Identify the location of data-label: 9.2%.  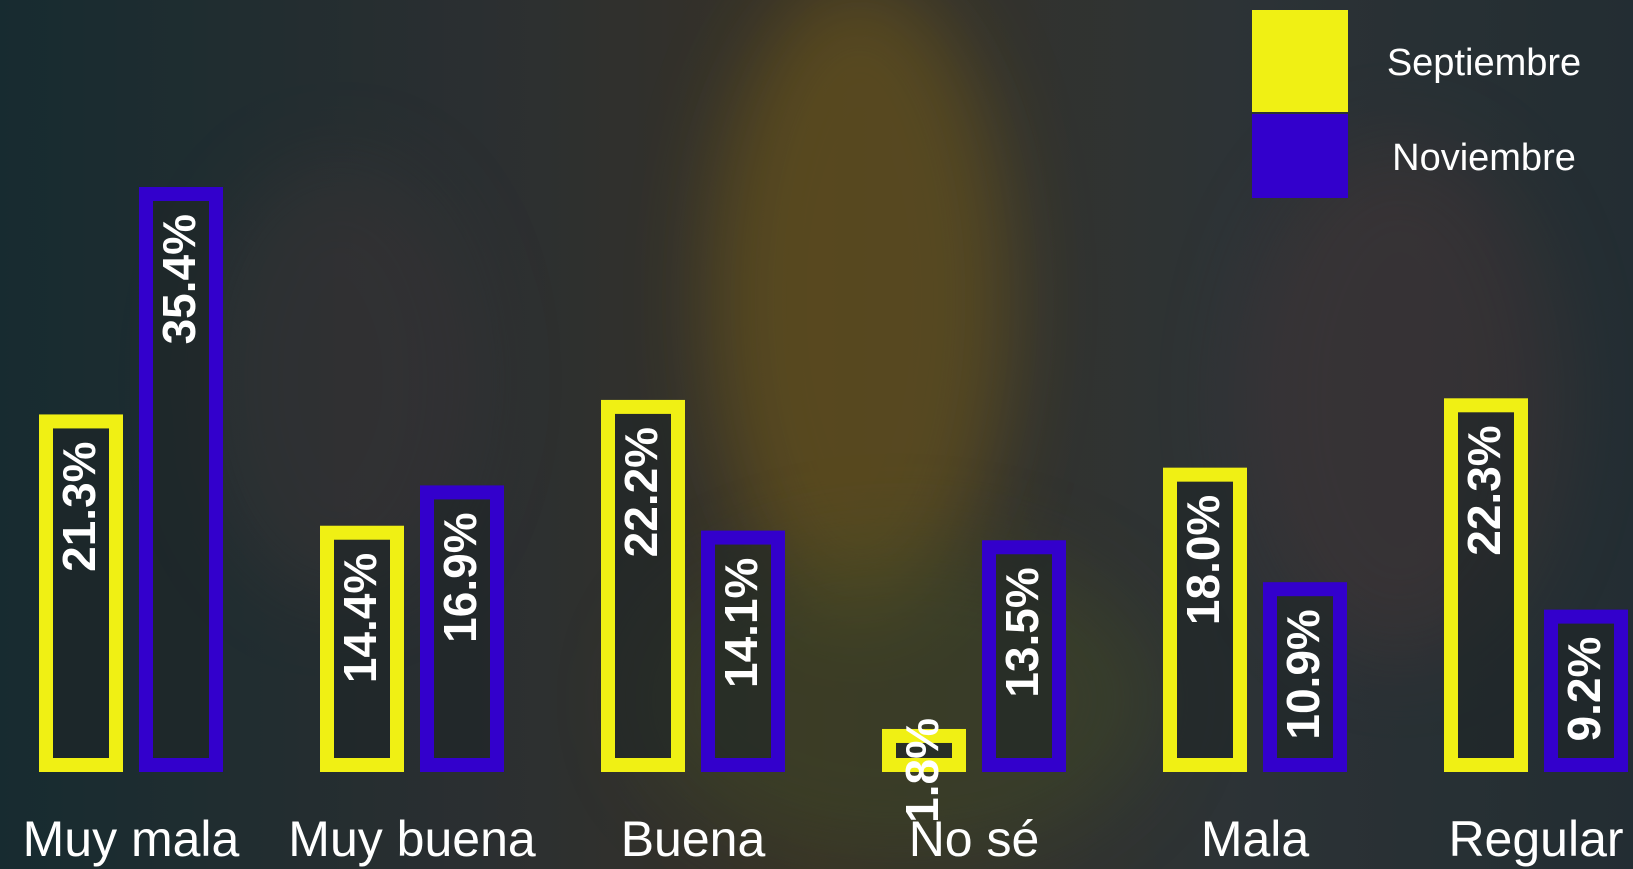
(1584, 689).